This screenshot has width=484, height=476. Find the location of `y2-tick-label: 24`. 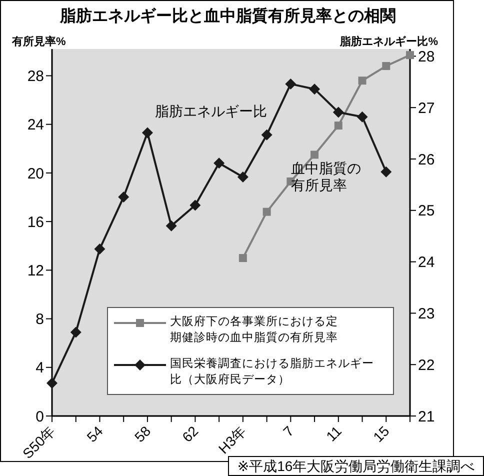

y2-tick-label: 24 is located at coordinates (426, 263).